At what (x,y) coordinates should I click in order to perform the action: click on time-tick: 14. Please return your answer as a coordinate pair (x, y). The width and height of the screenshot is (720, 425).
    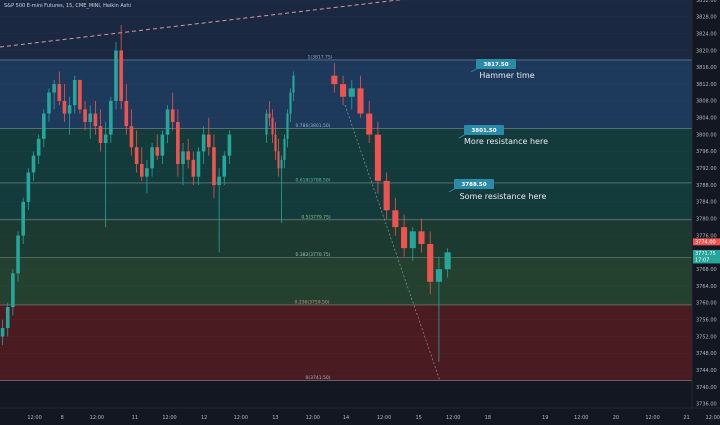
    Looking at the image, I should click on (346, 418).